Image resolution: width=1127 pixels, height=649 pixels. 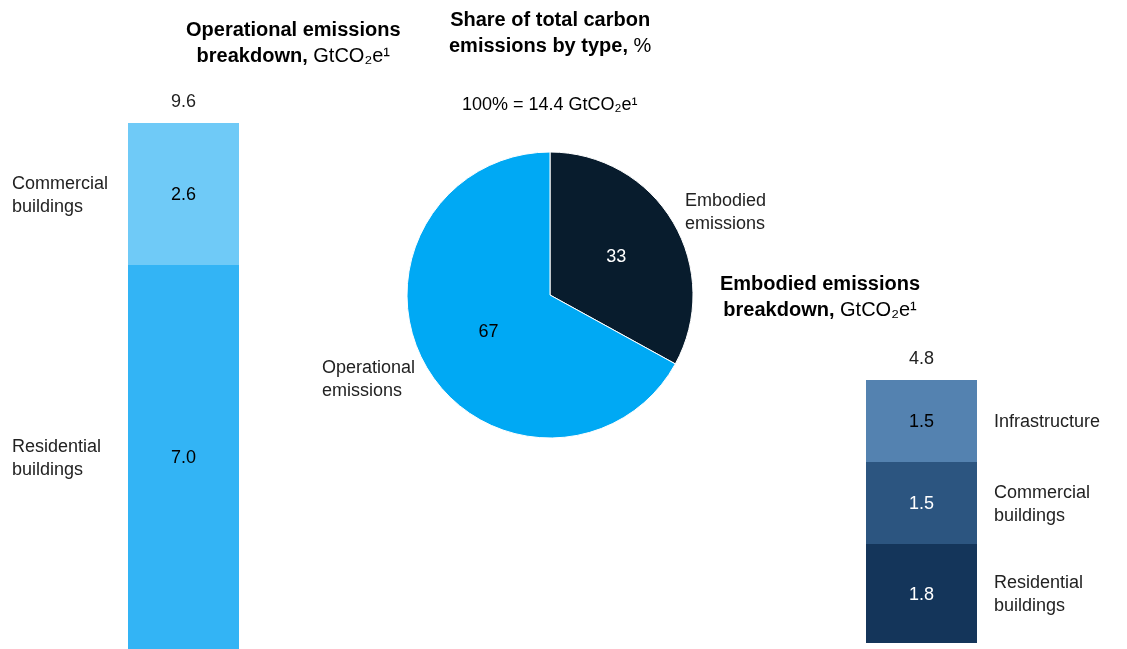 What do you see at coordinates (293, 42) in the screenshot?
I see `text: Operational emissions breakdown, GtCO₂e¹` at bounding box center [293, 42].